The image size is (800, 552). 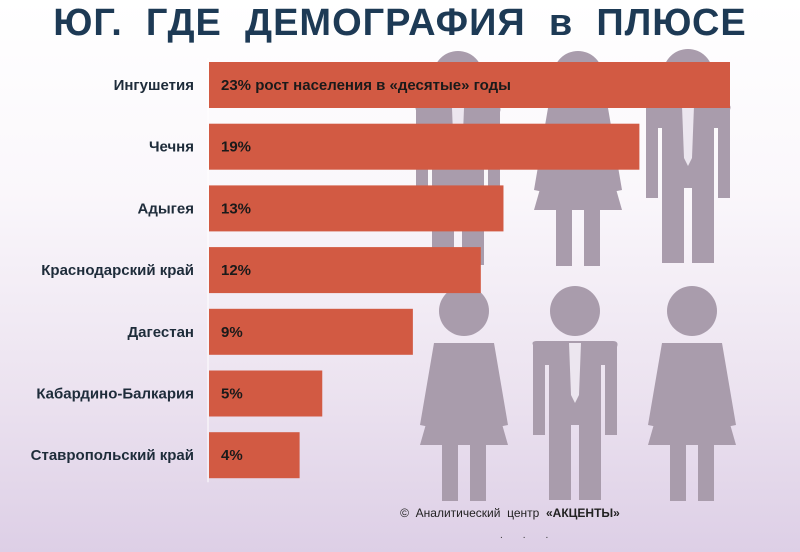 What do you see at coordinates (115, 394) in the screenshot?
I see `category-label-5: Кабардино-Балкария` at bounding box center [115, 394].